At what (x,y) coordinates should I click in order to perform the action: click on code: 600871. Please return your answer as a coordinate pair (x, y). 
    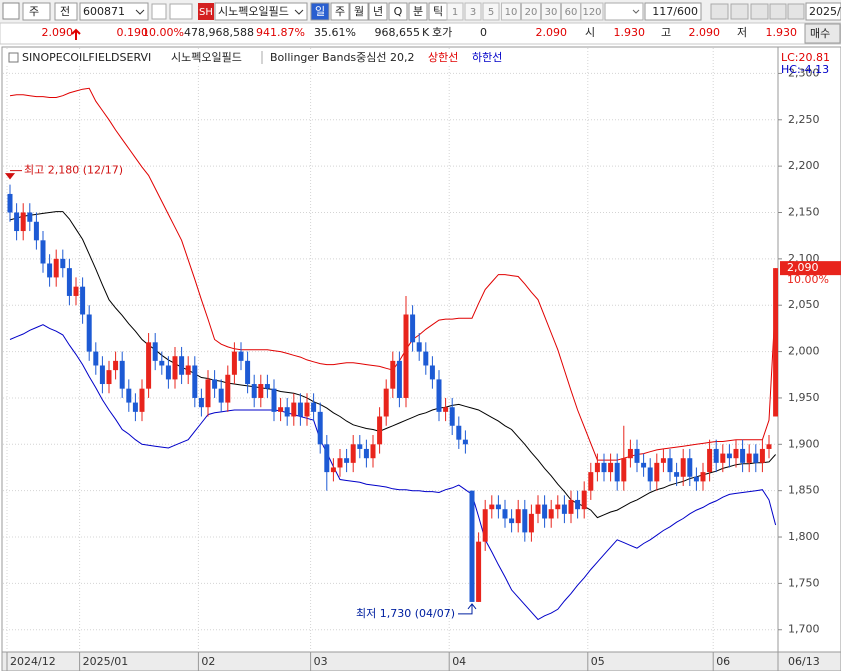
    Looking at the image, I should click on (104, 11).